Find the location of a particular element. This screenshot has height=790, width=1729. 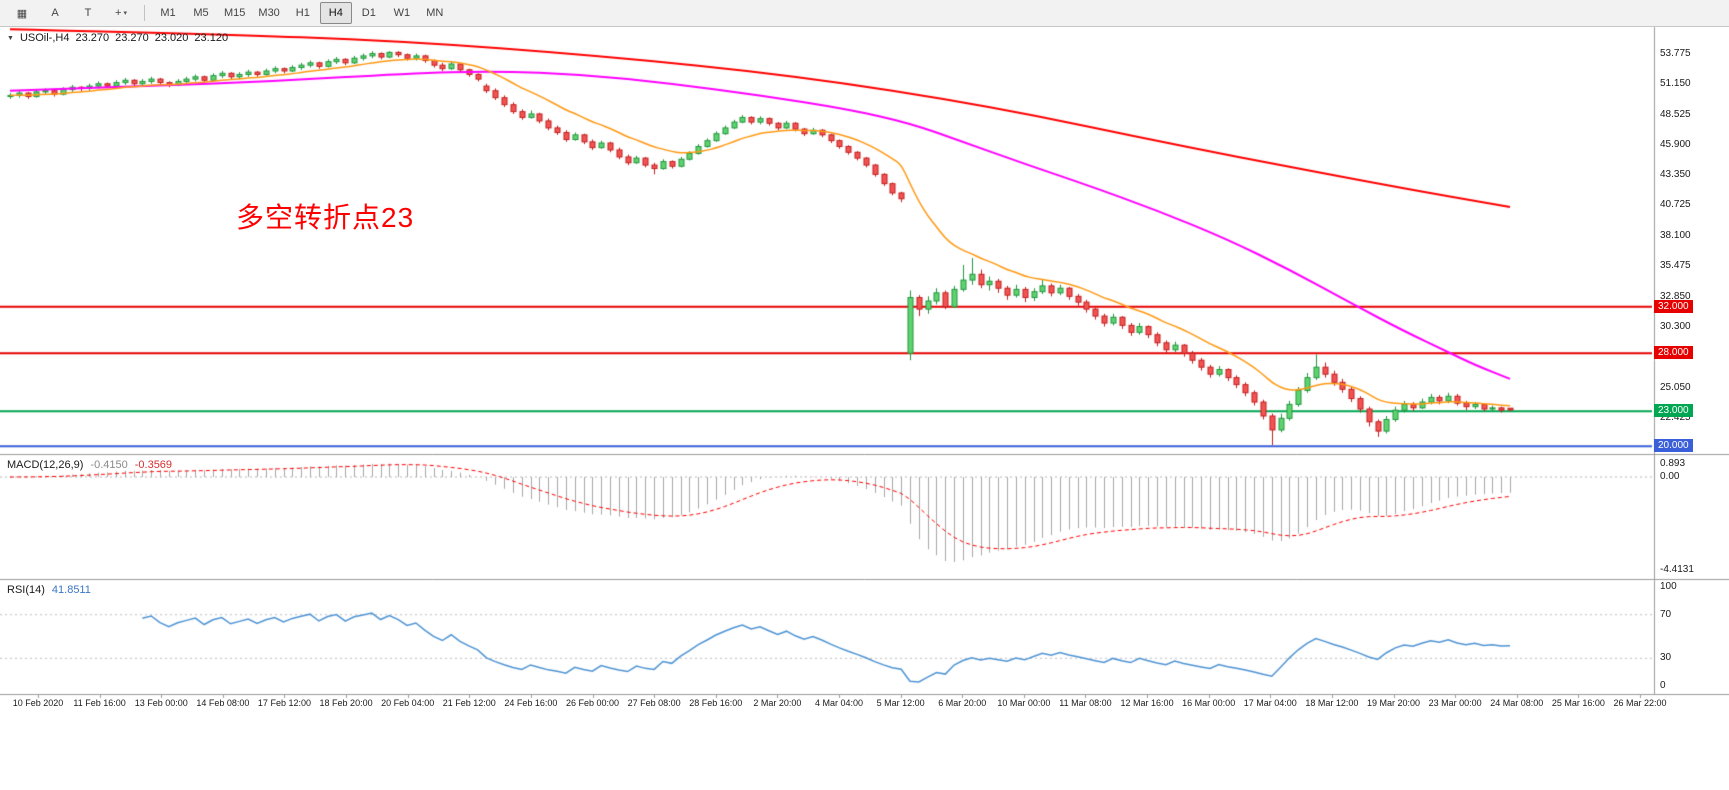

dropdown-caret-icon: ▾ is located at coordinates (125, 13).